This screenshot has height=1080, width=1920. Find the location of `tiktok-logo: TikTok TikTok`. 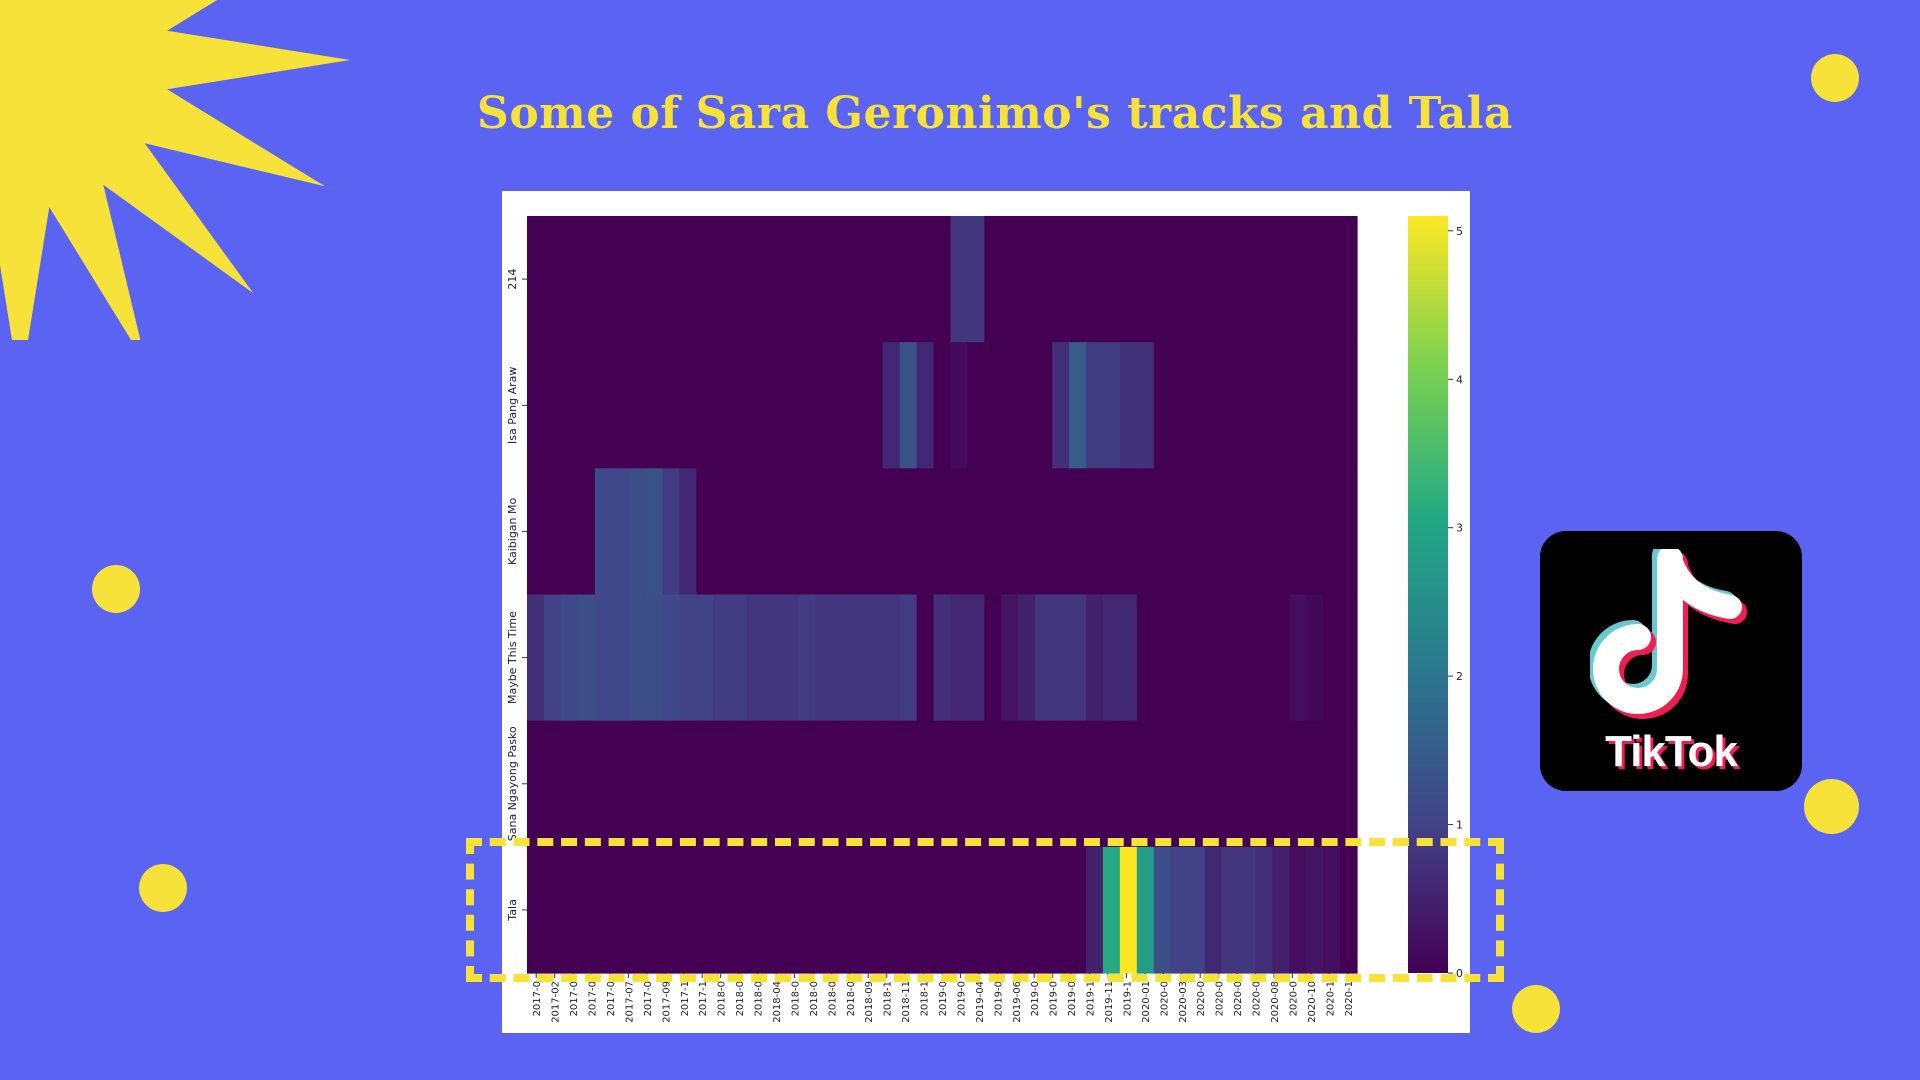

tiktok-logo: TikTok TikTok is located at coordinates (1671, 661).